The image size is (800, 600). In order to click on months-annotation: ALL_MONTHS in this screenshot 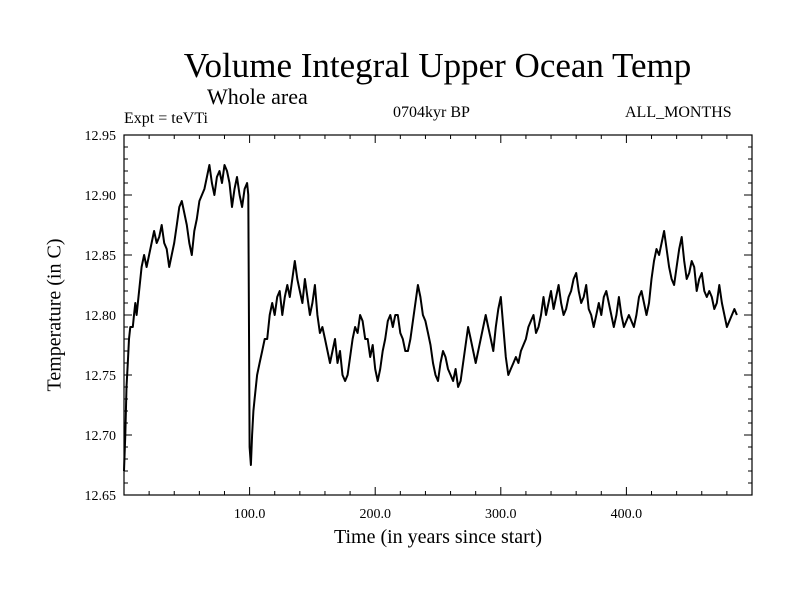, I will do `click(678, 112)`.